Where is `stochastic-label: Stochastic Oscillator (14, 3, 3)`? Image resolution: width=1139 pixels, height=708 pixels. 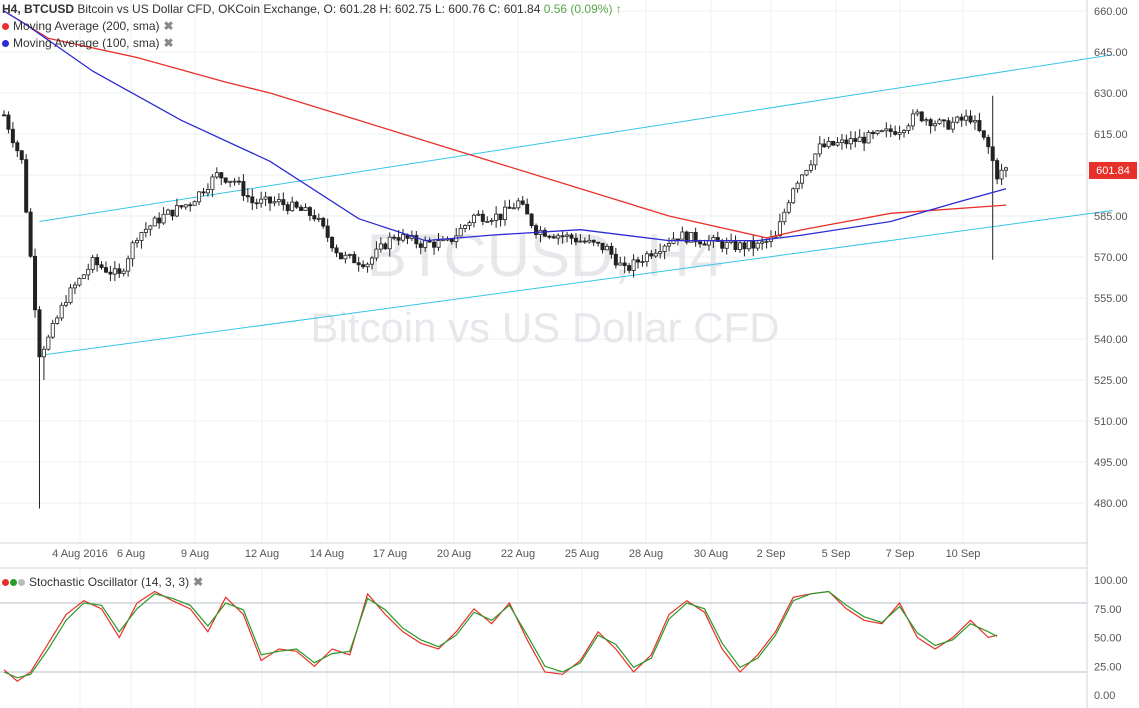 stochastic-label: Stochastic Oscillator (14, 3, 3) is located at coordinates (109, 582).